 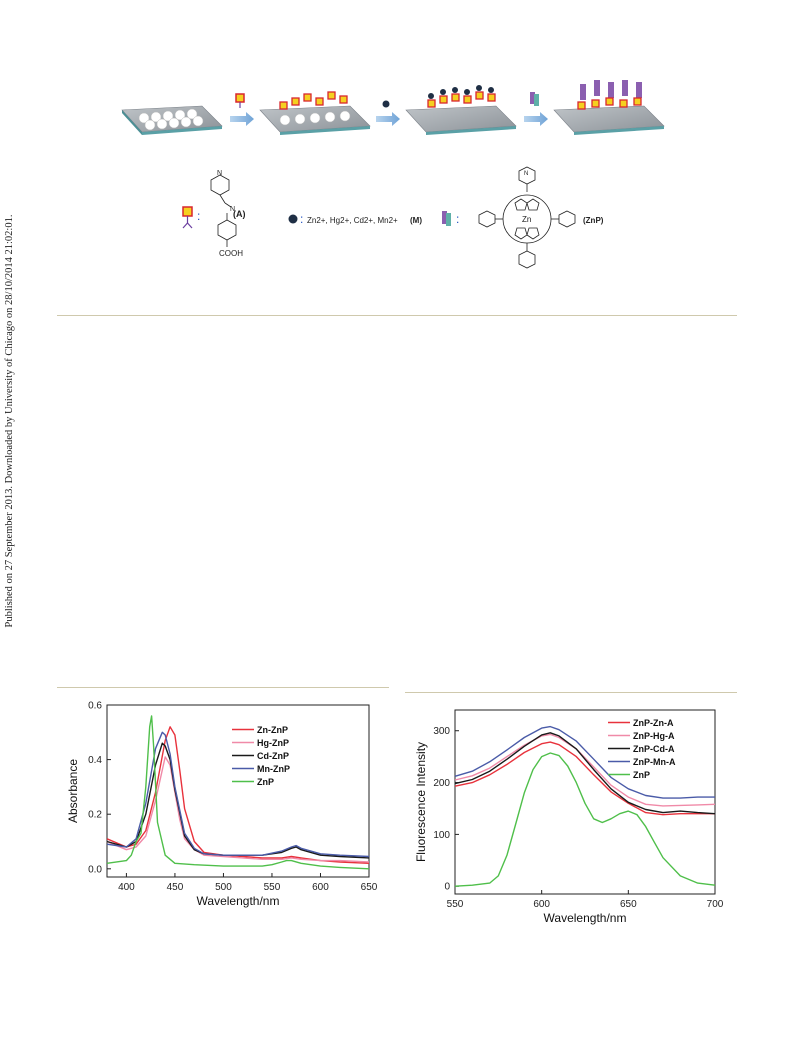 I want to click on colon-a: :, so click(x=198, y=216).